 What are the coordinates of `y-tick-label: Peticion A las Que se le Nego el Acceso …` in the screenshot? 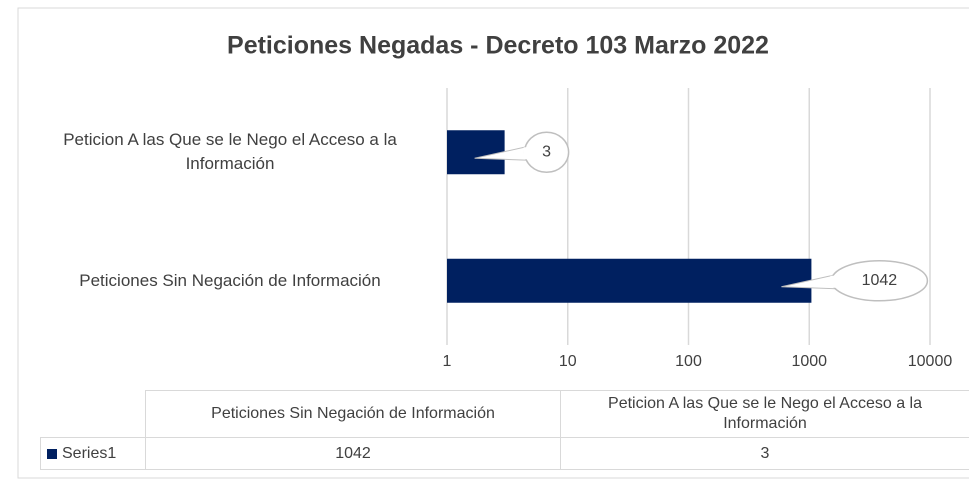 It's located at (230, 152).